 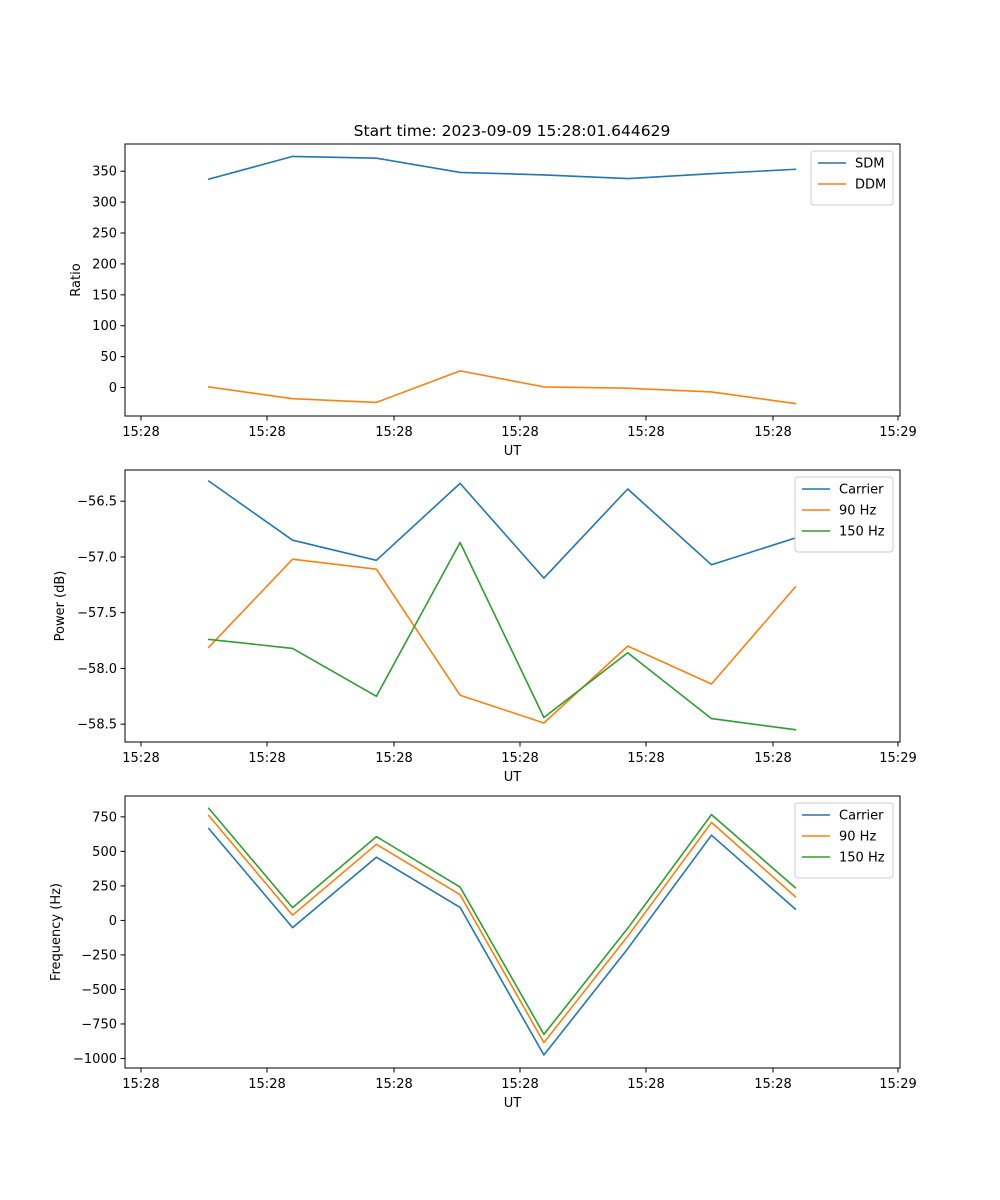 What do you see at coordinates (99, 1024) in the screenshot?
I see `frequency-y-tick-label: −750` at bounding box center [99, 1024].